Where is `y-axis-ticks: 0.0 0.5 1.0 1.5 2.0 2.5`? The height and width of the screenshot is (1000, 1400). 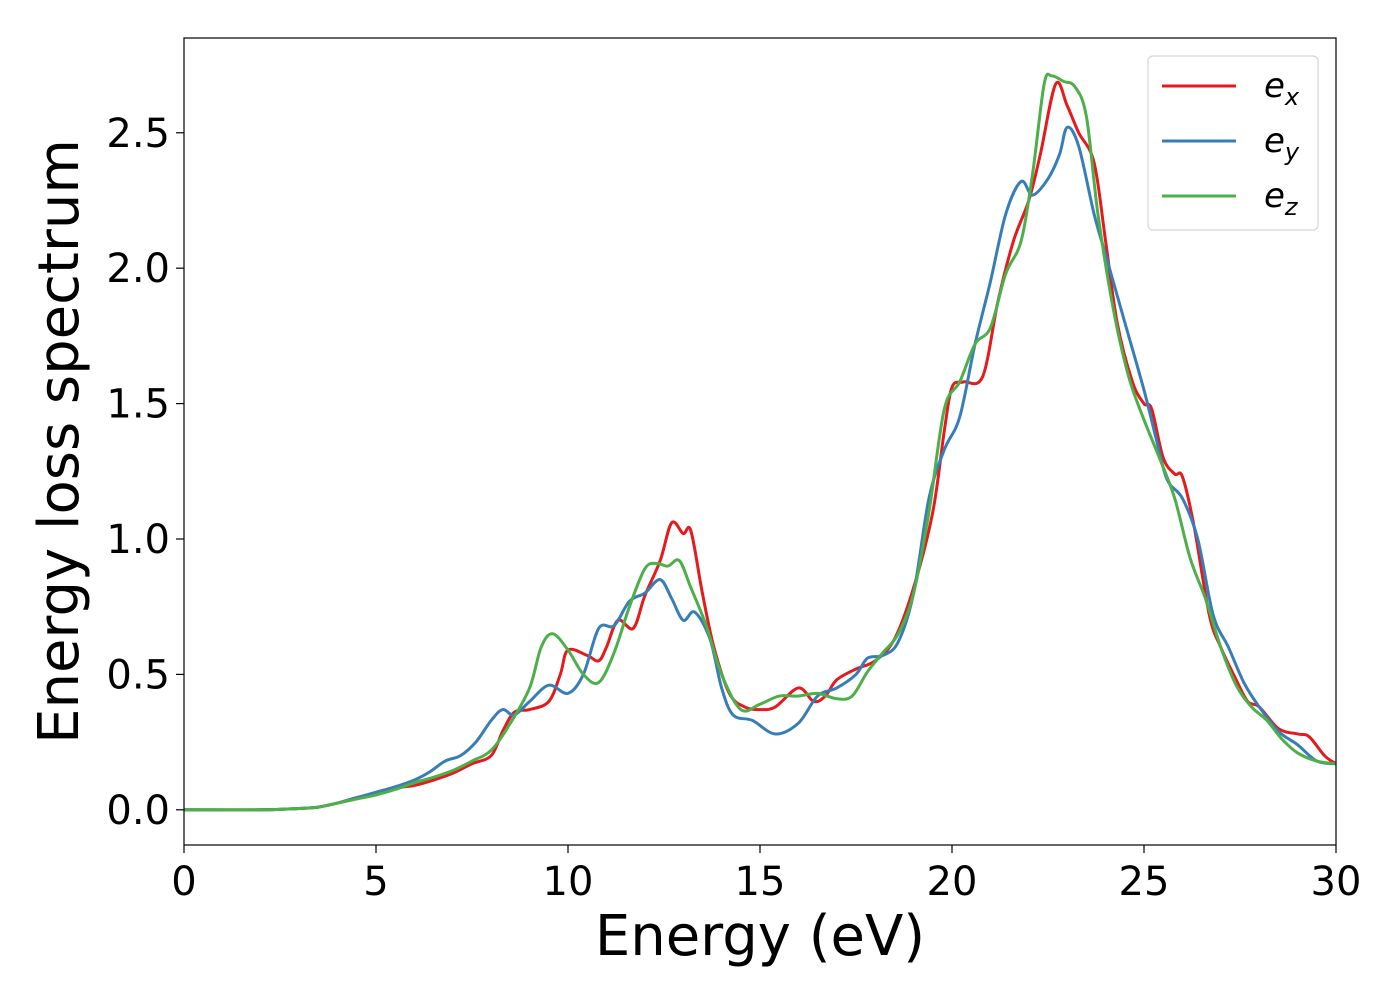 y-axis-ticks: 0.0 0.5 1.0 1.5 2.0 2.5 is located at coordinates (145, 472).